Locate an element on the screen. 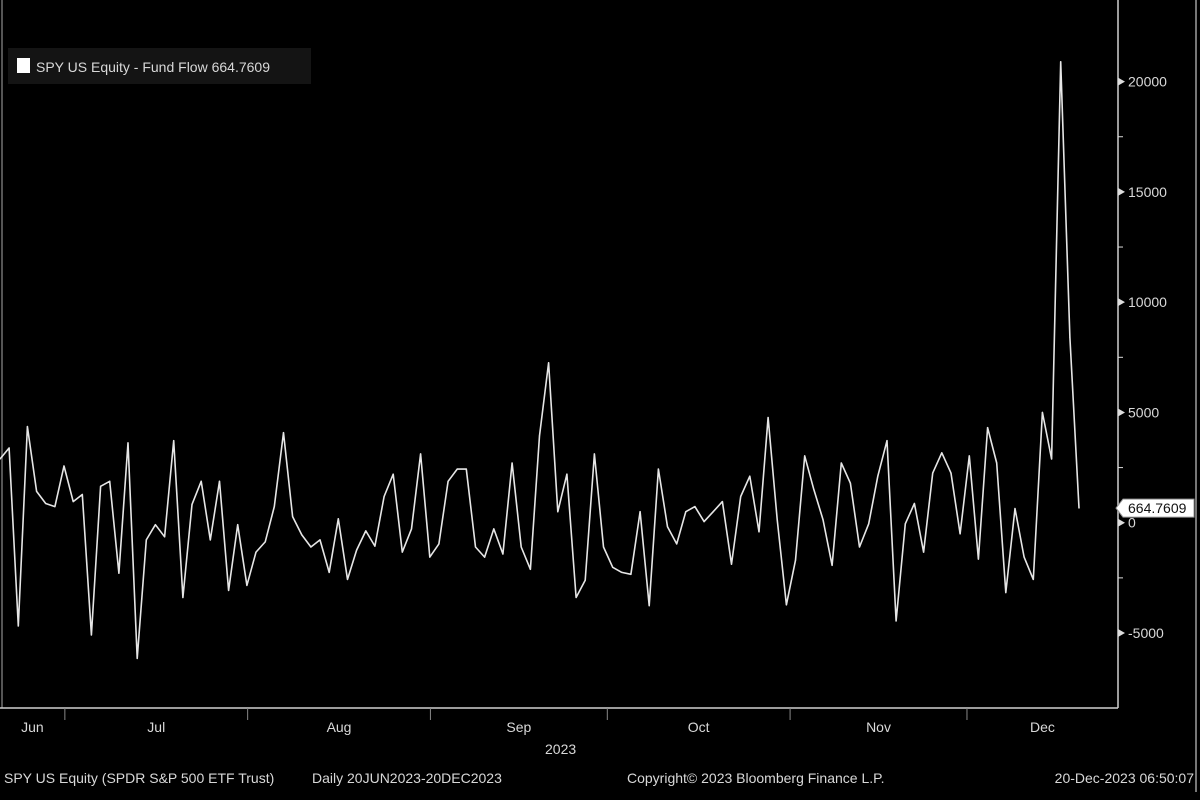  x-tick-label: Sep is located at coordinates (518, 727).